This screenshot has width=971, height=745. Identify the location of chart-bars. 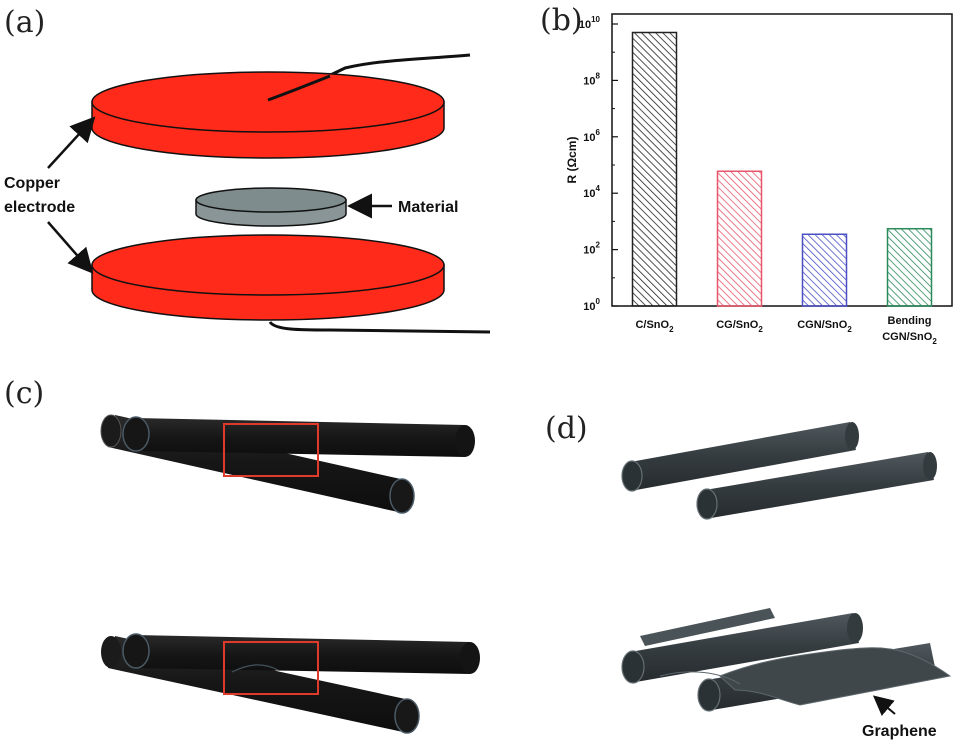
(782, 169).